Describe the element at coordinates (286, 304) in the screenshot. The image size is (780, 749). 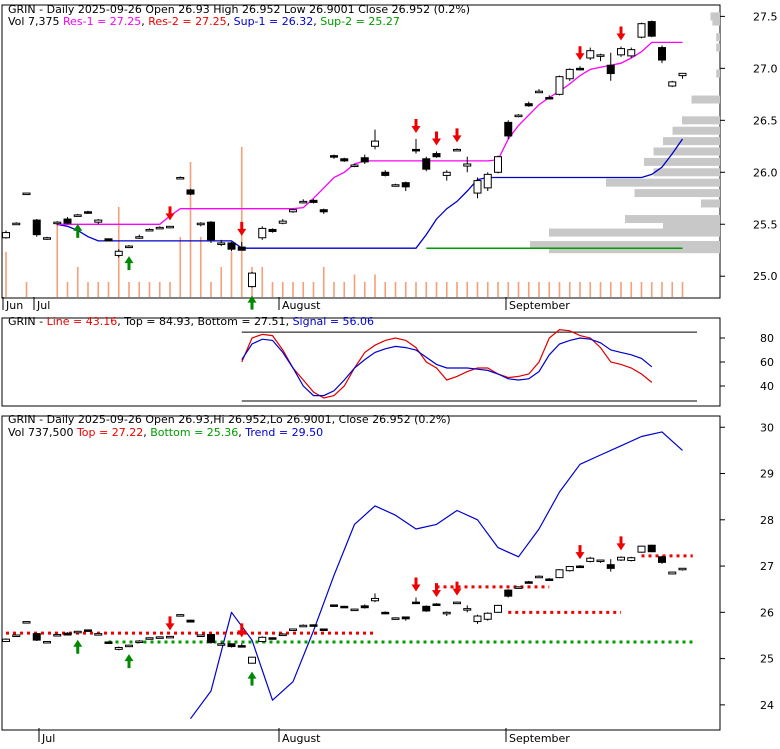
I see `price-x-axis: Jun Jul August September` at that location.